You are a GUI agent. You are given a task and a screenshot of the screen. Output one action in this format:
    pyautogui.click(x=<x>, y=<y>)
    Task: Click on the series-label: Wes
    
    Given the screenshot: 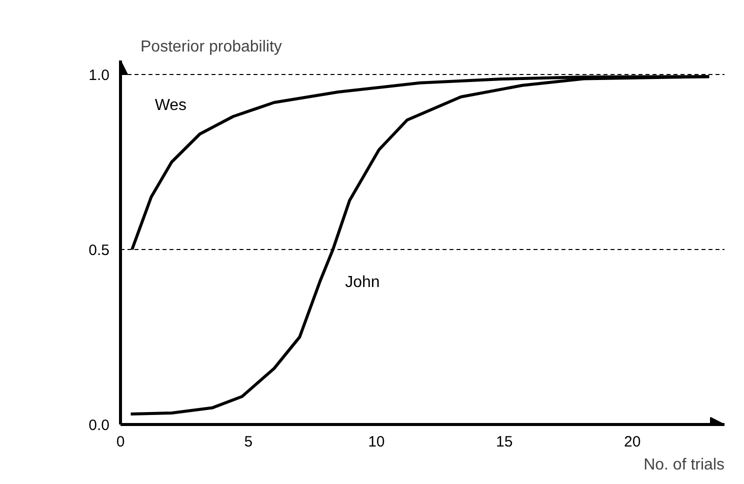 What is the action you would take?
    pyautogui.click(x=170, y=105)
    